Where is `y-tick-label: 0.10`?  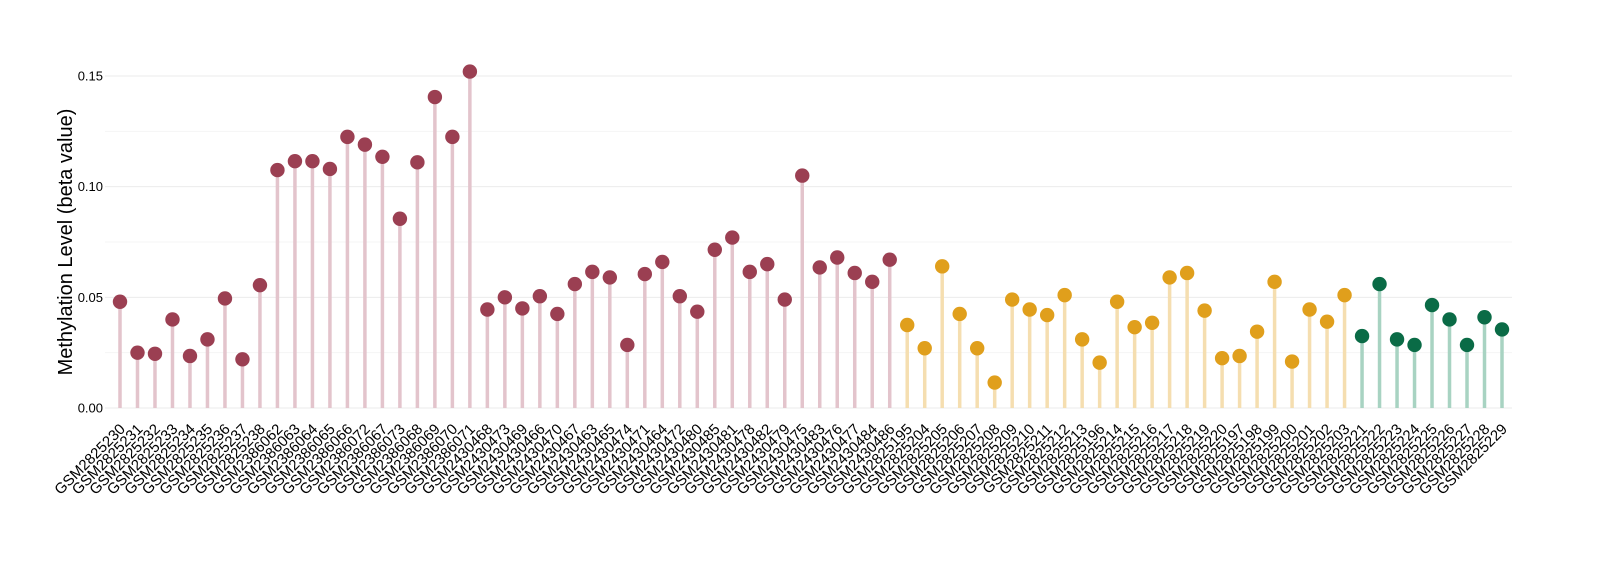
y-tick-label: 0.10 is located at coordinates (90, 186).